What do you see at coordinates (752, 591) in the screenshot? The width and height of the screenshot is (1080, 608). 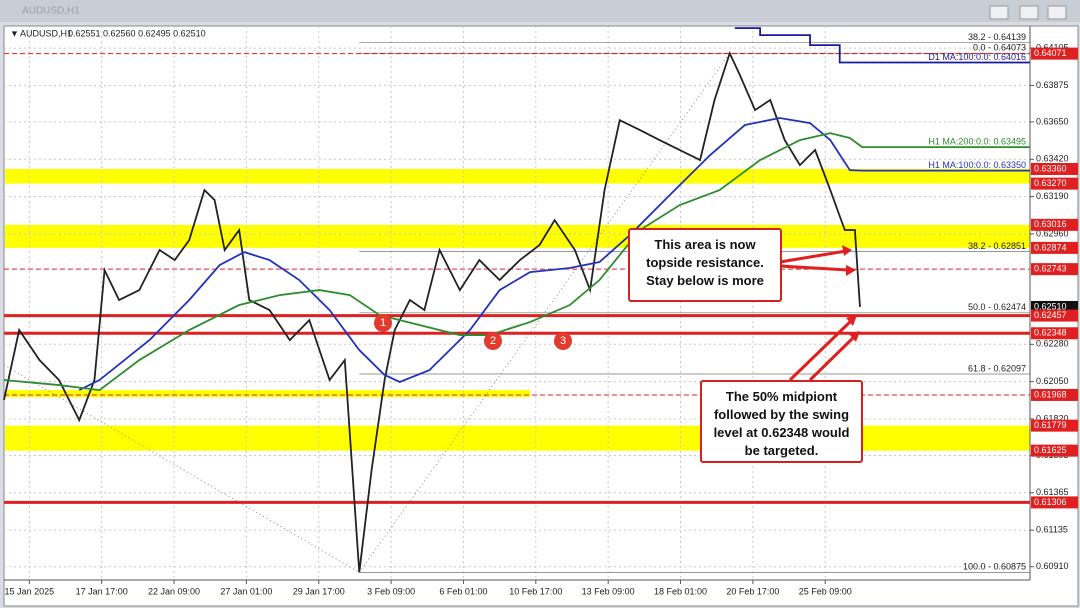 I see `x-tick-label: 20 Feb 17:00` at bounding box center [752, 591].